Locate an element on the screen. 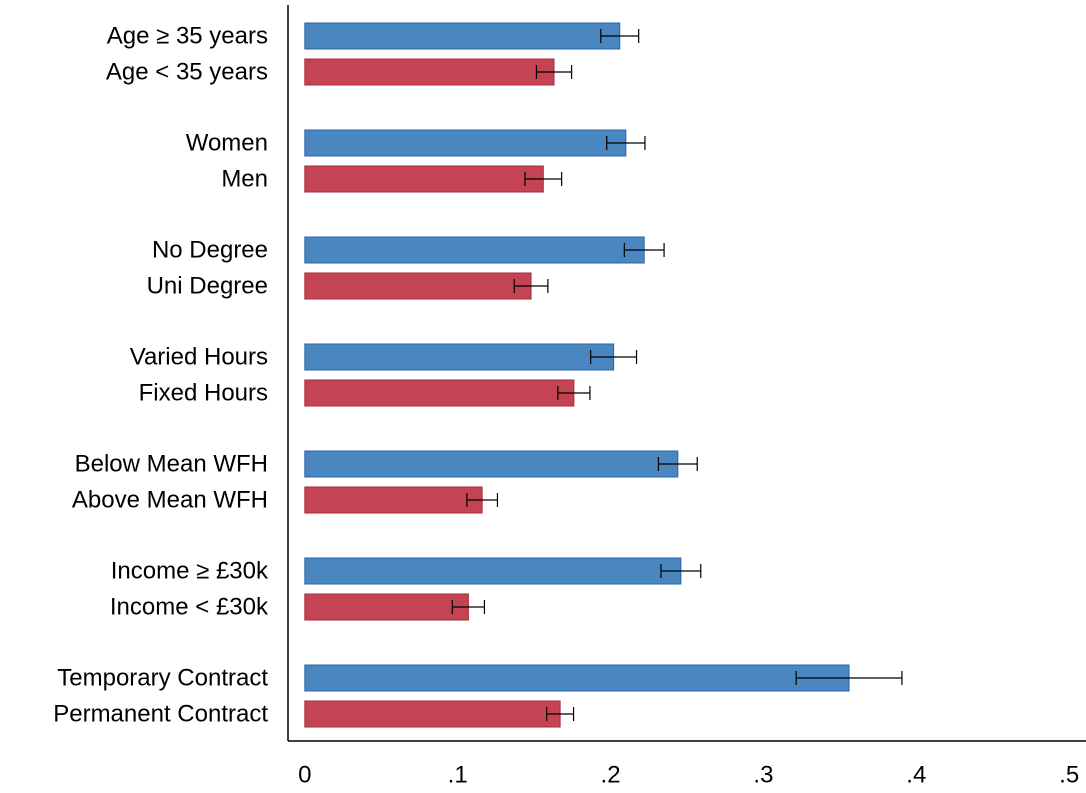 The width and height of the screenshot is (1086, 793). y-tick-label: No Degree is located at coordinates (210, 249).